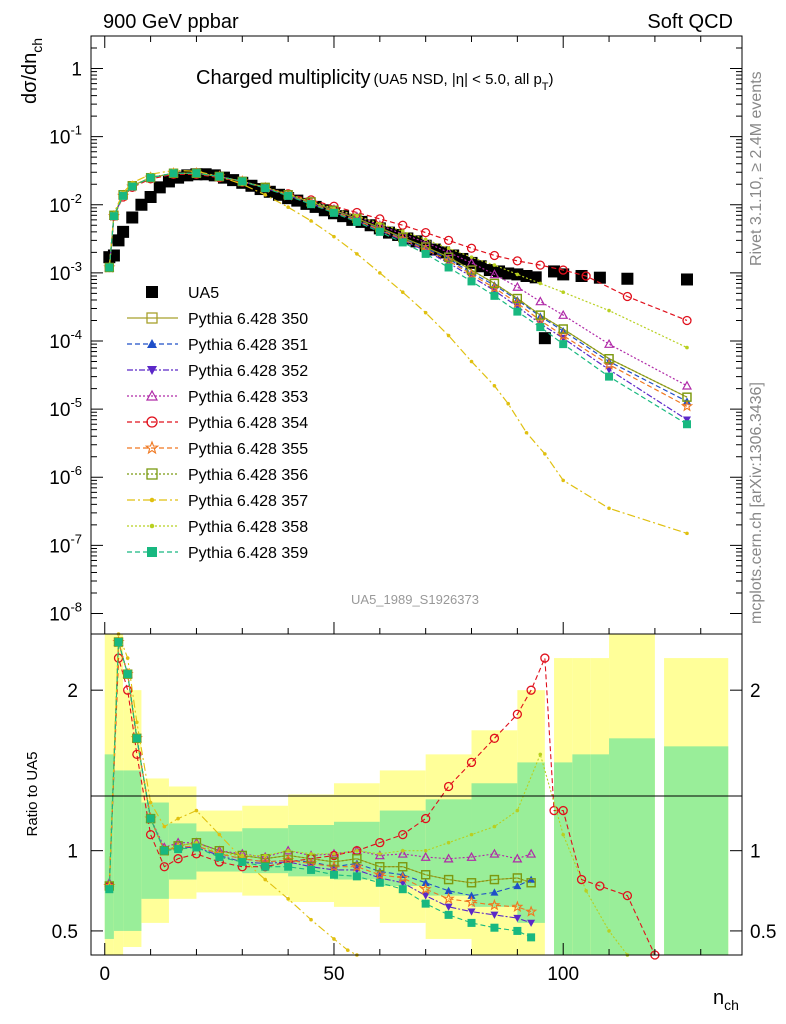  Describe the element at coordinates (415, 599) in the screenshot. I see `watermark: UA5_1989_S1926373` at that location.